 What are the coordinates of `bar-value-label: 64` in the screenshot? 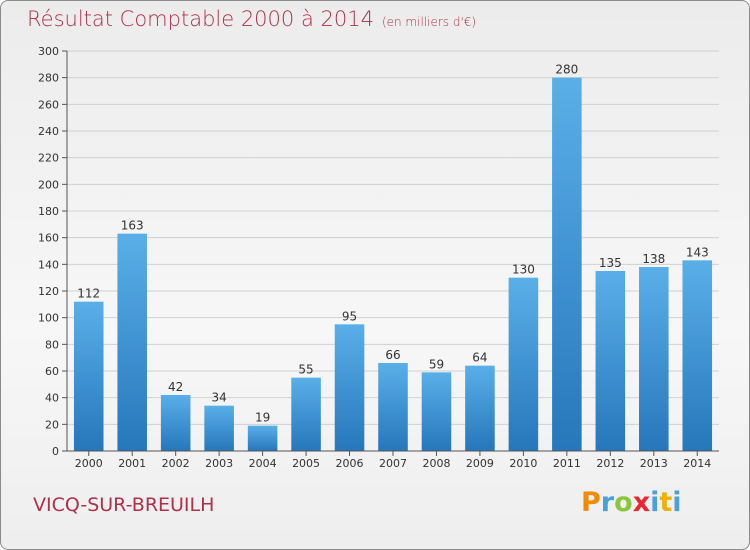 It's located at (479, 358).